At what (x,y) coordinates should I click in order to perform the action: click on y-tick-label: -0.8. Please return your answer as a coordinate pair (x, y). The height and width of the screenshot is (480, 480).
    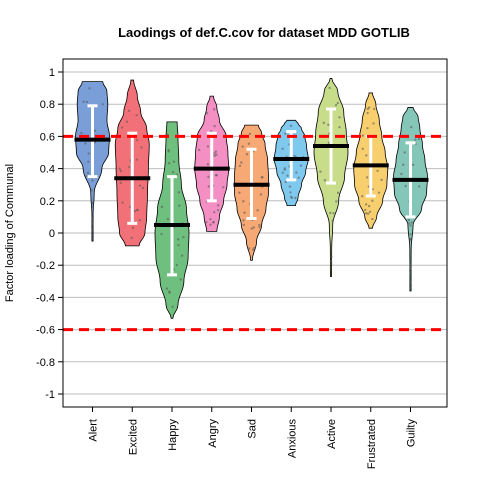
    Looking at the image, I should click on (45, 363).